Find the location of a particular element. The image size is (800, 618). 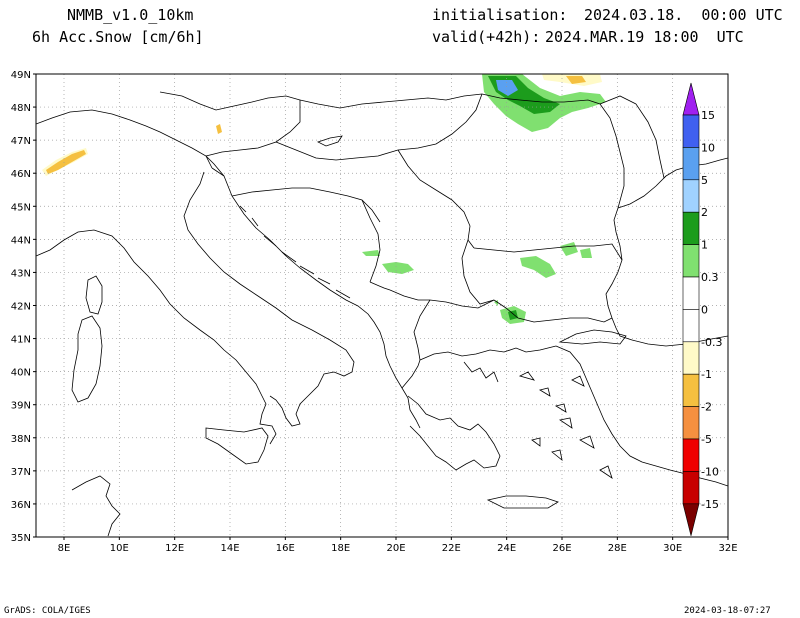

coast-sardinia is located at coordinates (87, 359).